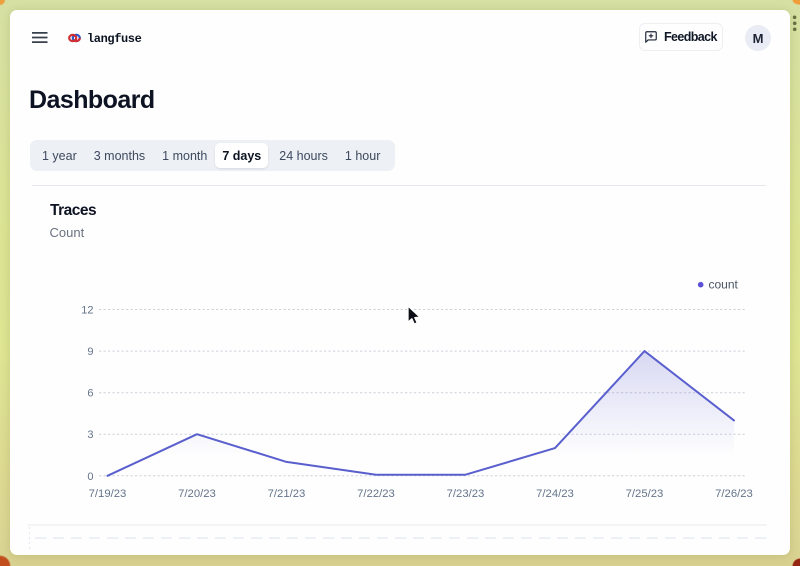  What do you see at coordinates (734, 494) in the screenshot?
I see `svg-text: 7/26/23` at bounding box center [734, 494].